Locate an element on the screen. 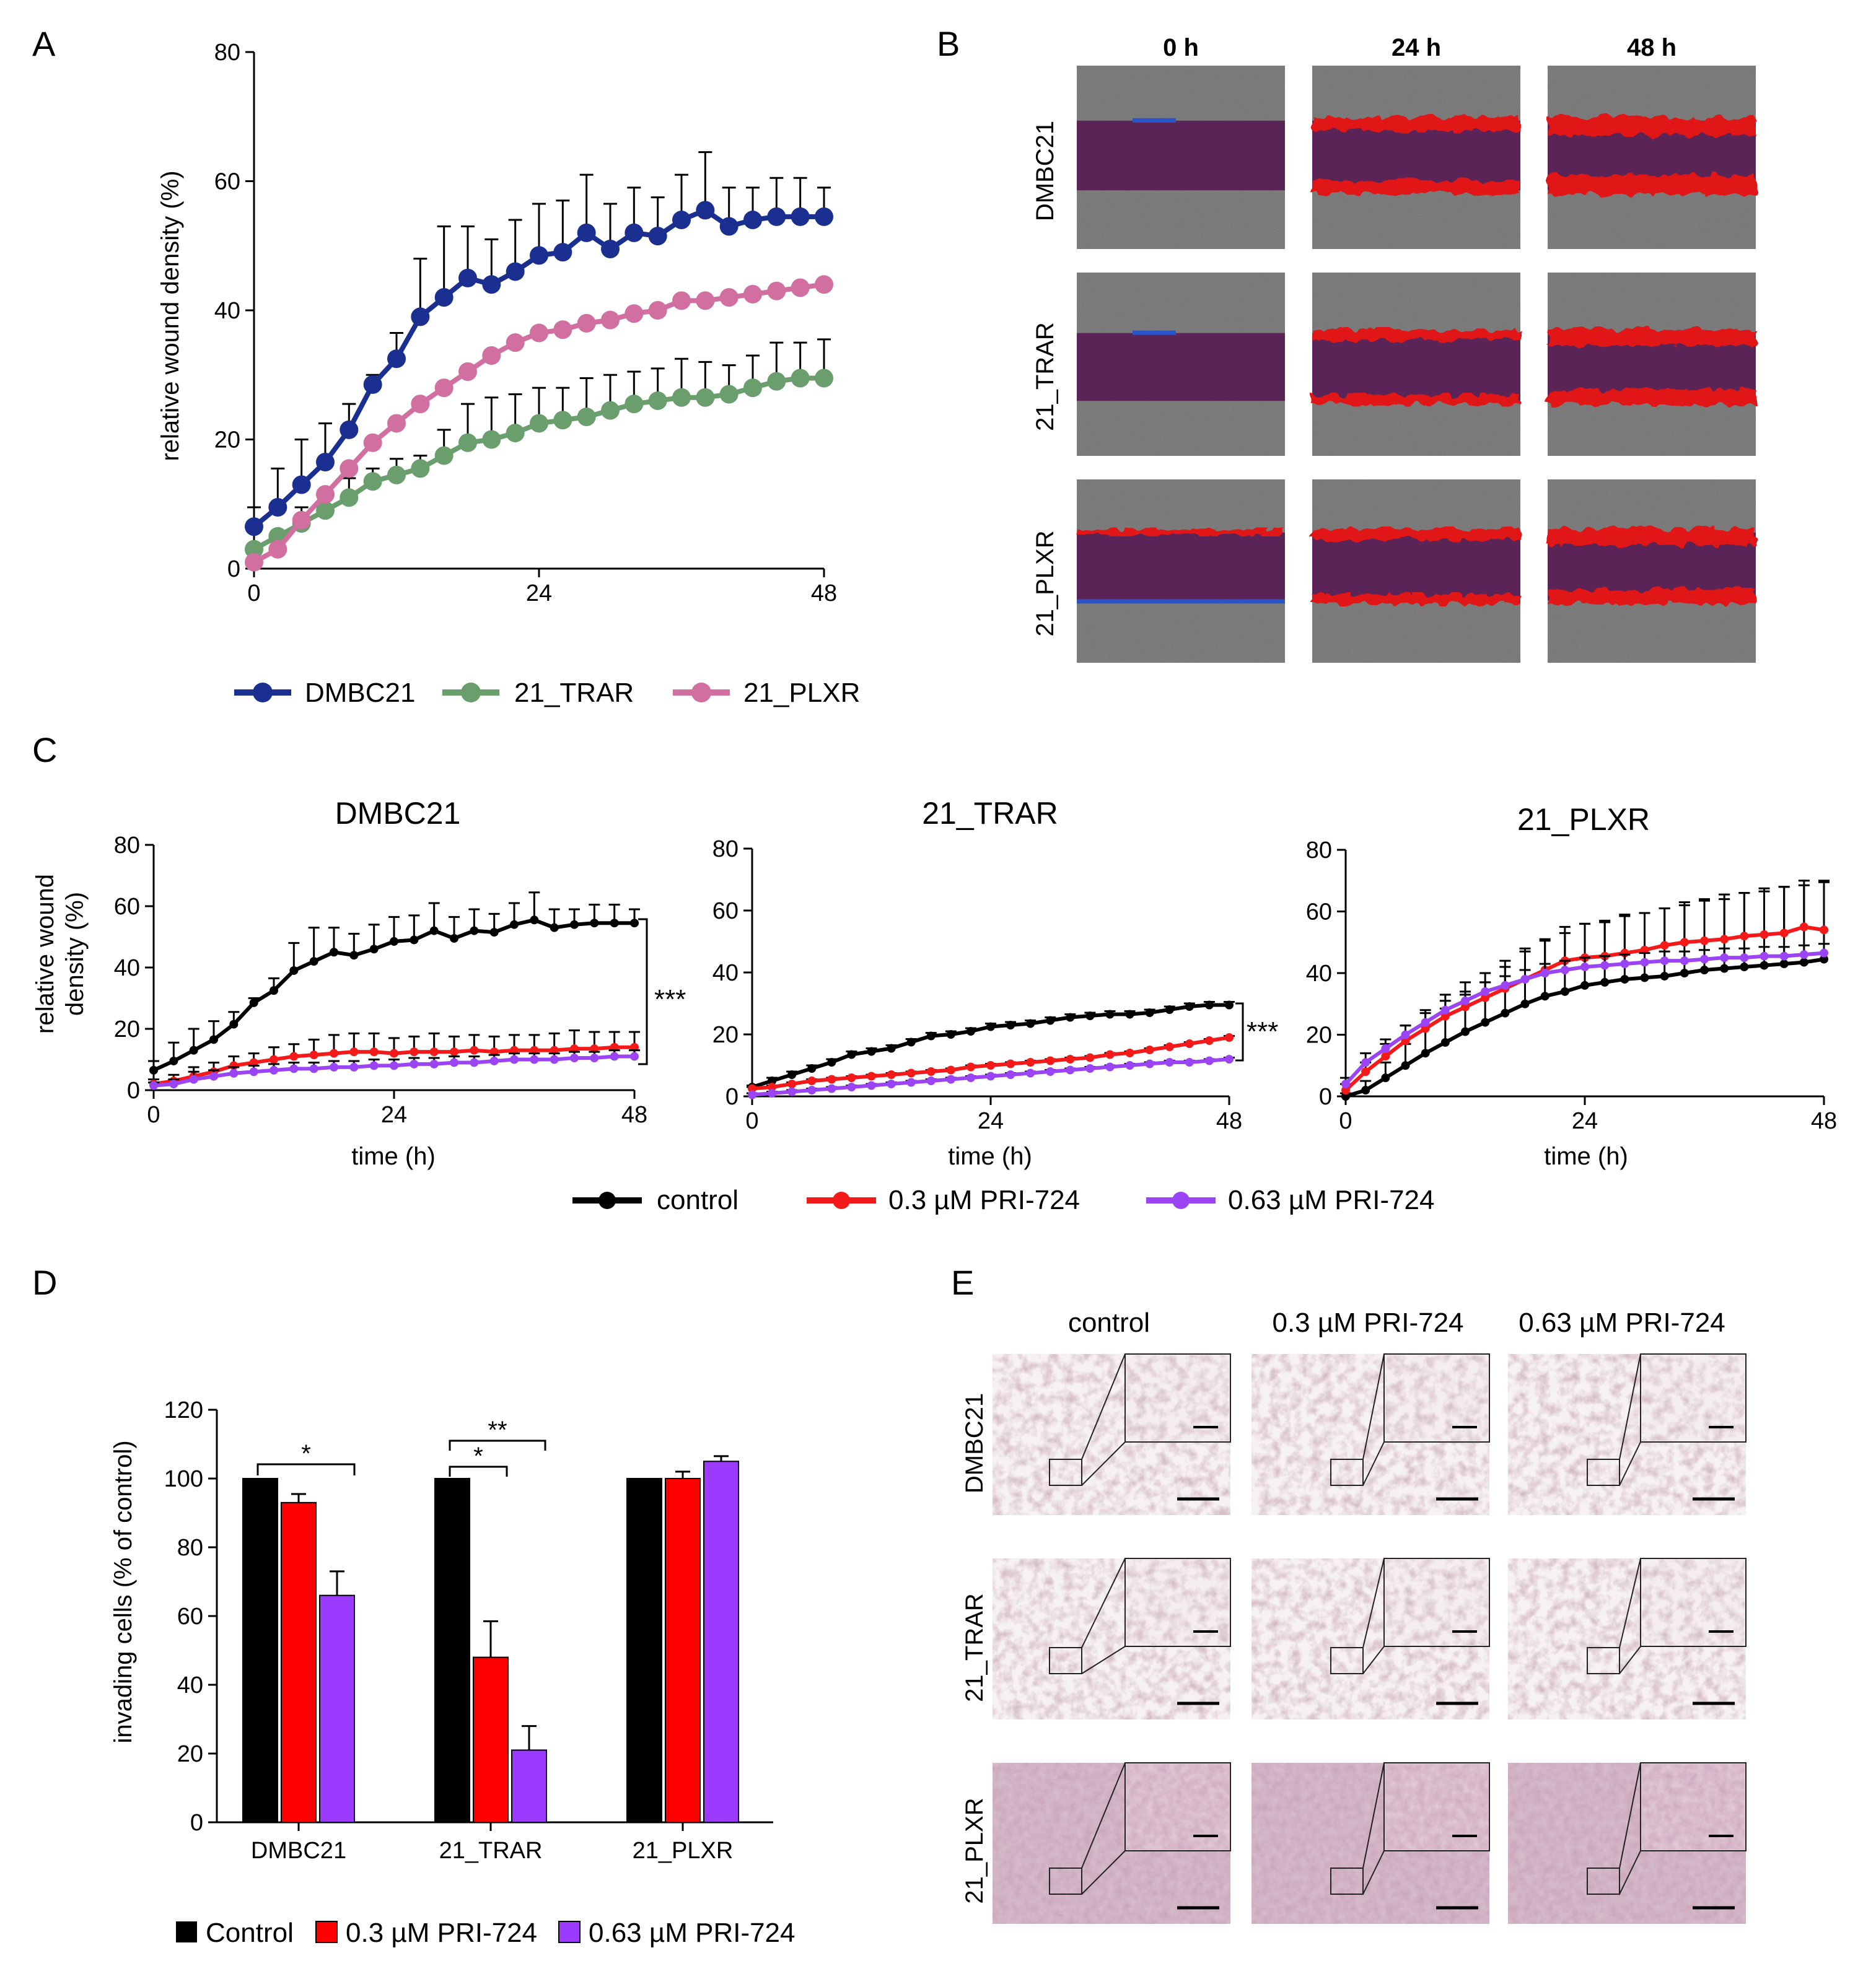 The image size is (1876, 1966). legend-a-label-trar: 21_TRAR is located at coordinates (574, 693).